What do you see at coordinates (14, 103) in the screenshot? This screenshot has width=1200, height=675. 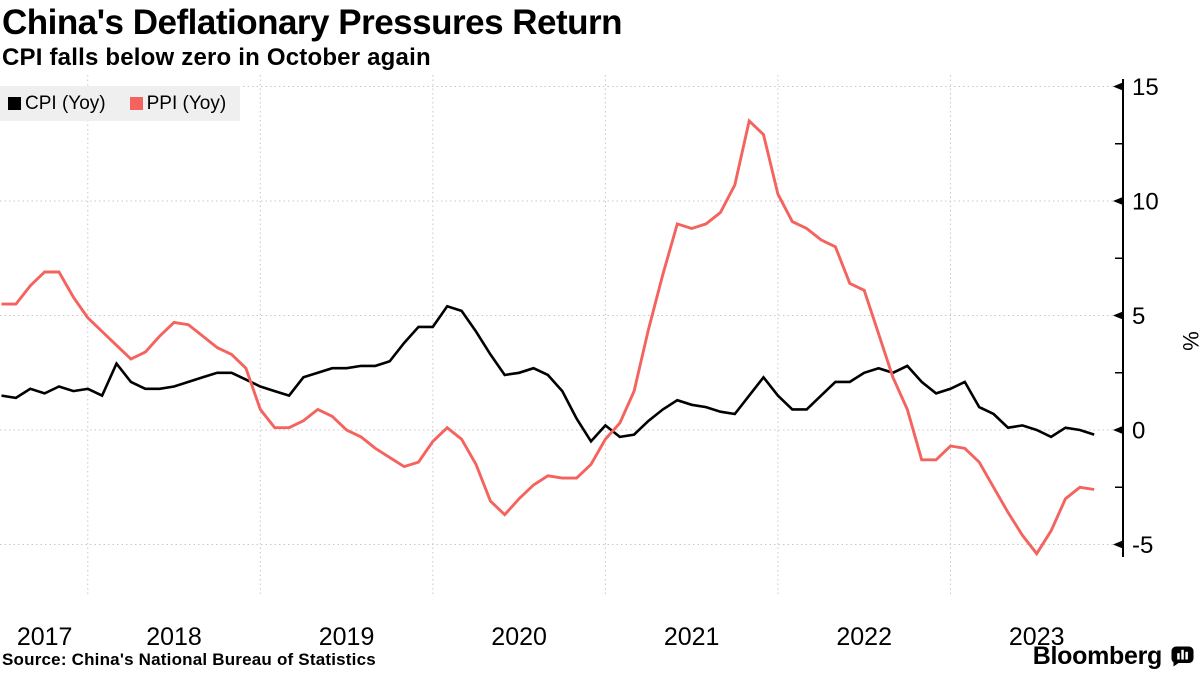 I see `cpi-series-swatch` at bounding box center [14, 103].